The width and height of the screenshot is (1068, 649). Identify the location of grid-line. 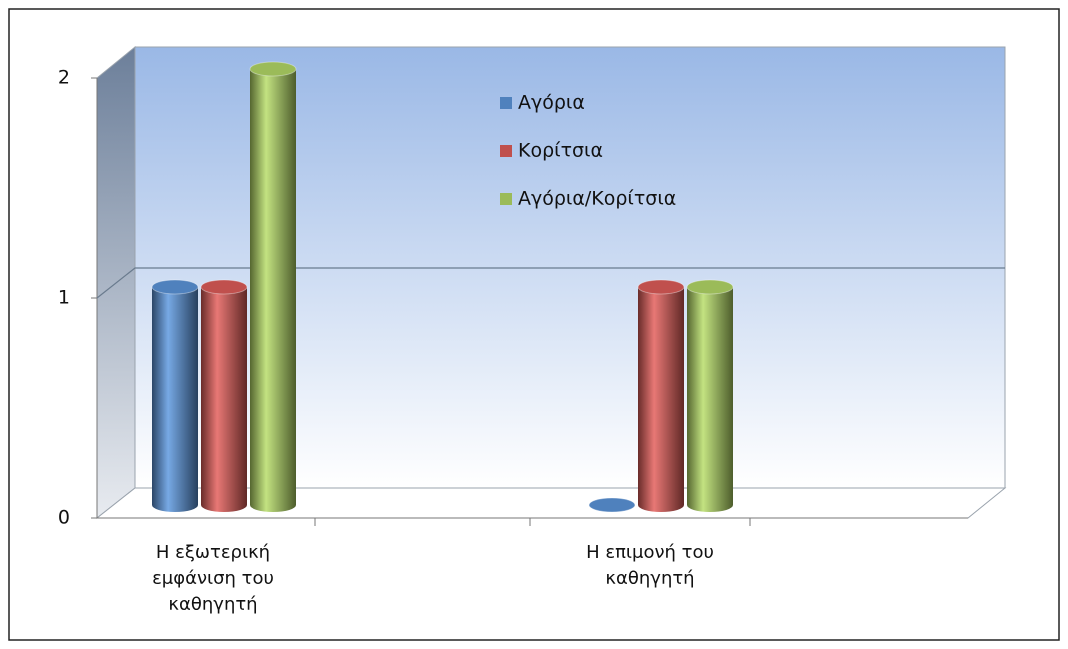
(550, 283).